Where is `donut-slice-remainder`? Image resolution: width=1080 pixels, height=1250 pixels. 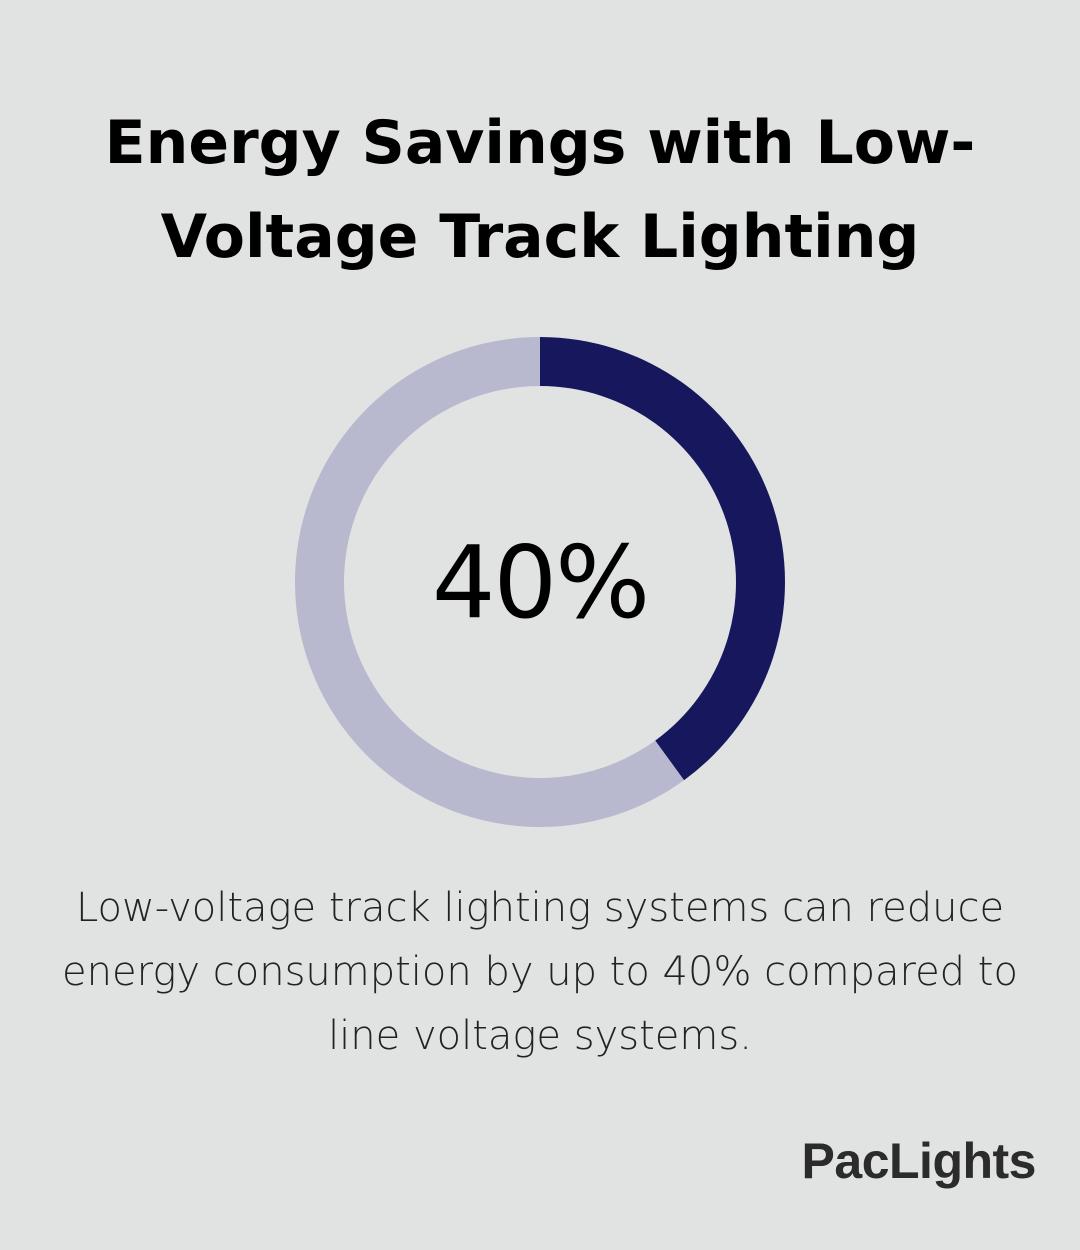
donut-slice-remainder is located at coordinates (489, 582).